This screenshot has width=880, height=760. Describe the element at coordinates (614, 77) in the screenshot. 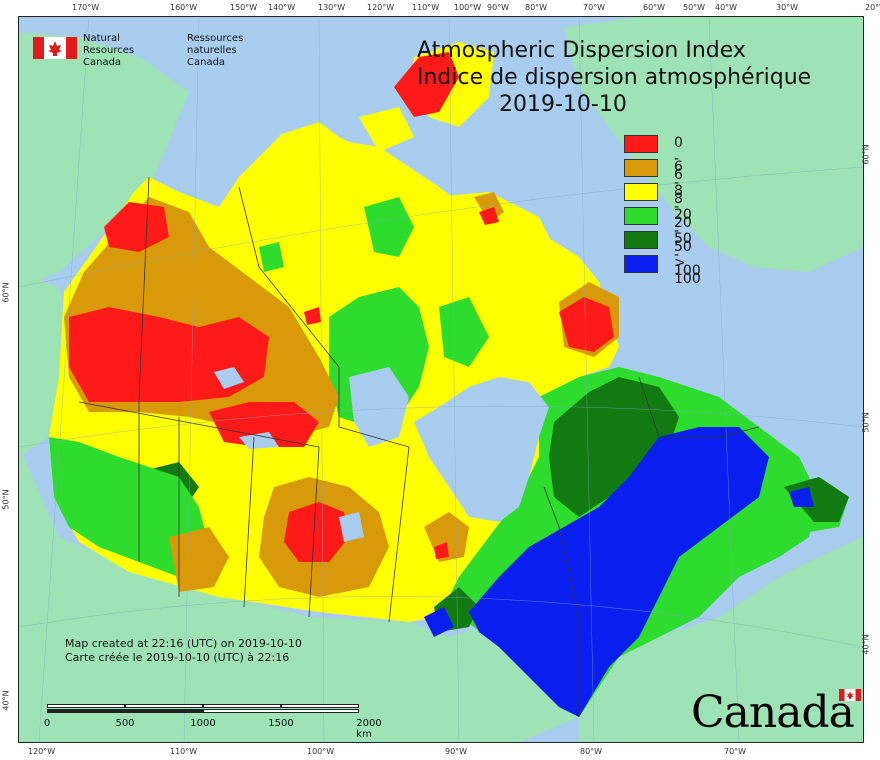

I see `title-fr: Indice de dispersion atmosphérique` at that location.